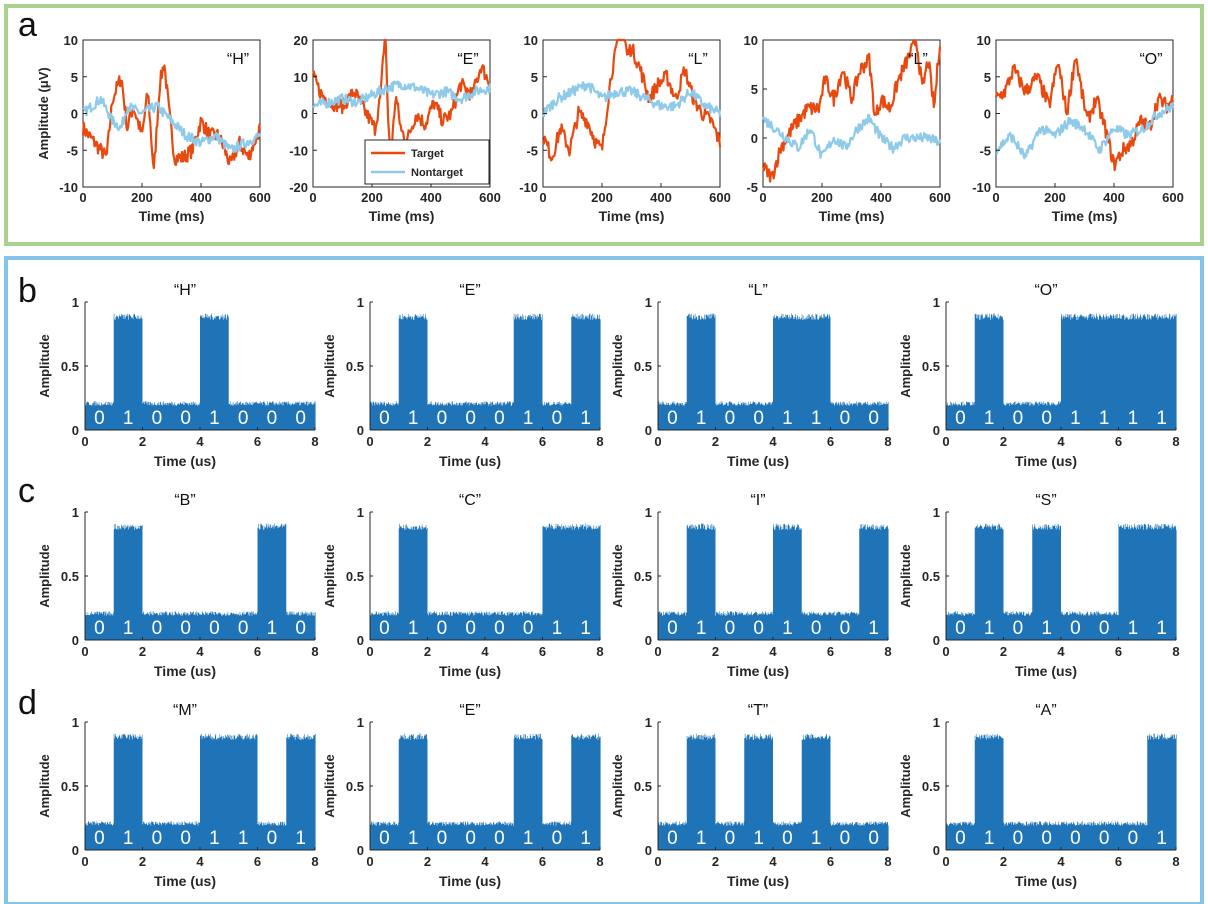 Image resolution: width=1208 pixels, height=904 pixels. What do you see at coordinates (185, 710) in the screenshot?
I see `subplot-title: “M”` at bounding box center [185, 710].